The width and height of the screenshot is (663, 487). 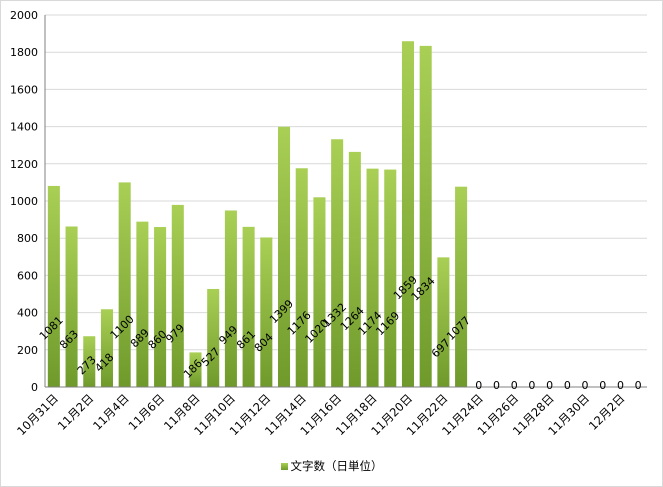 What do you see at coordinates (37, 414) in the screenshot?
I see `x-tick-label: 10月31日` at bounding box center [37, 414].